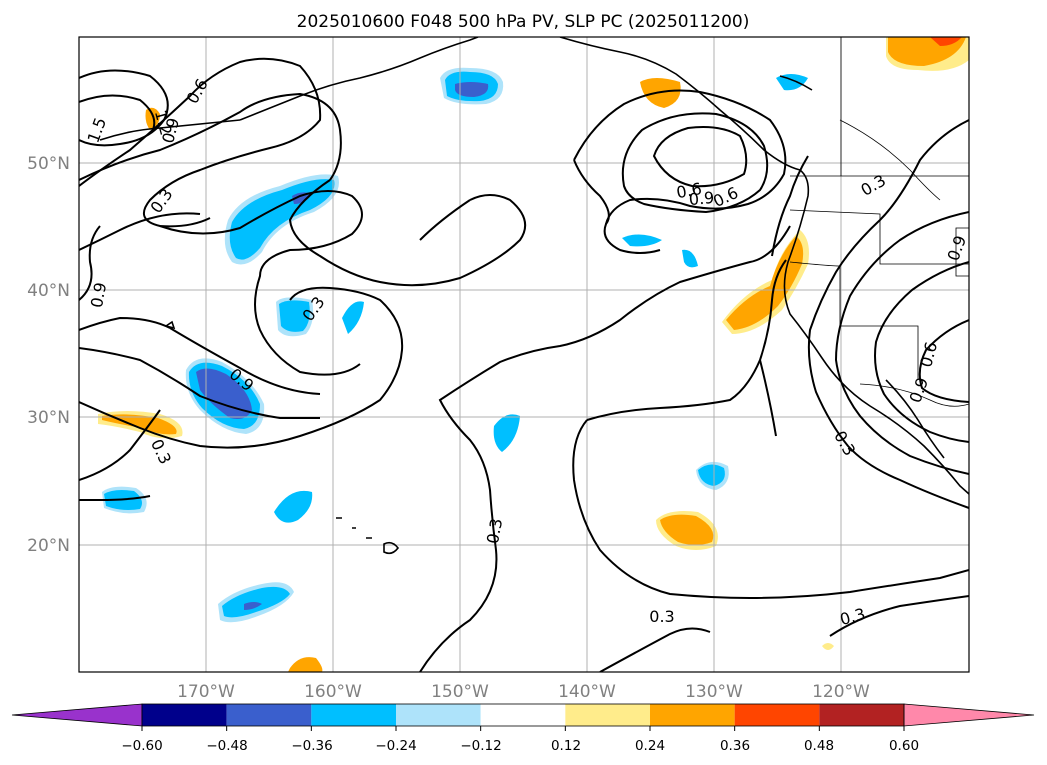 The height and width of the screenshot is (765, 1047). Describe the element at coordinates (48, 418) in the screenshot. I see `lat-label: 30°N` at that location.